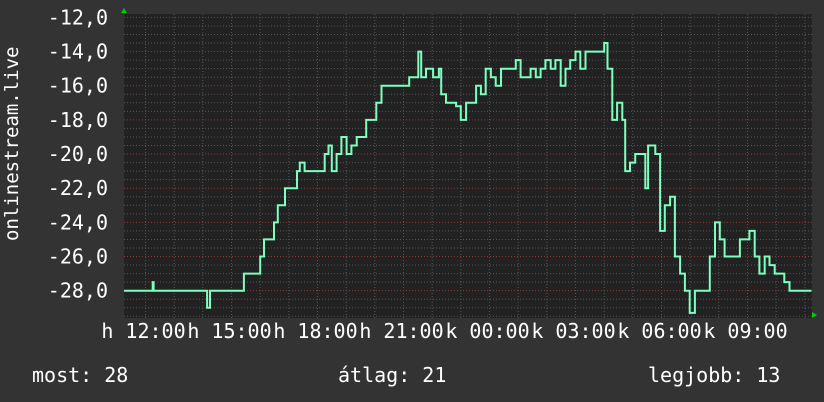 Image resolution: width=824 pixels, height=402 pixels. I want to click on x-axis-arrow-icon, so click(814, 315).